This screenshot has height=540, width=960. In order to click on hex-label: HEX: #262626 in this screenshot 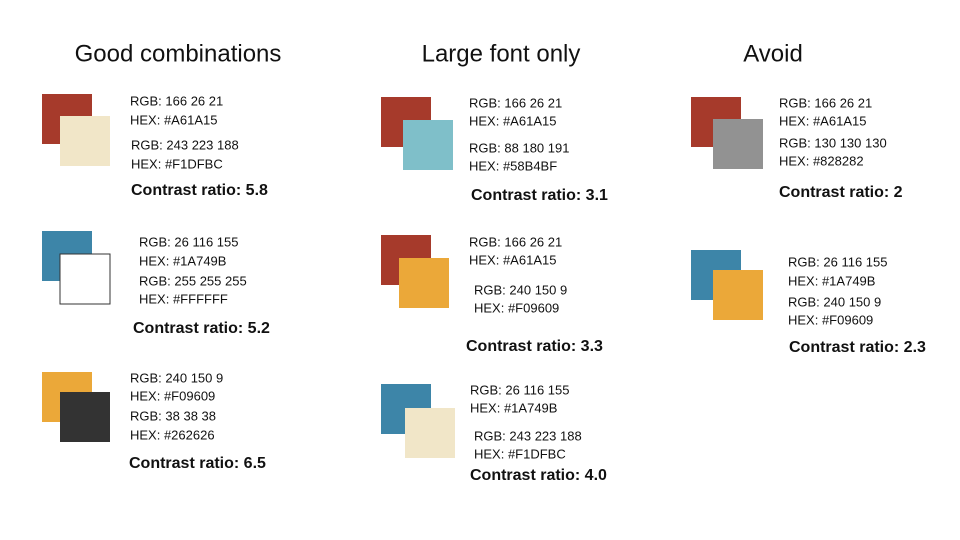, I will do `click(172, 434)`.